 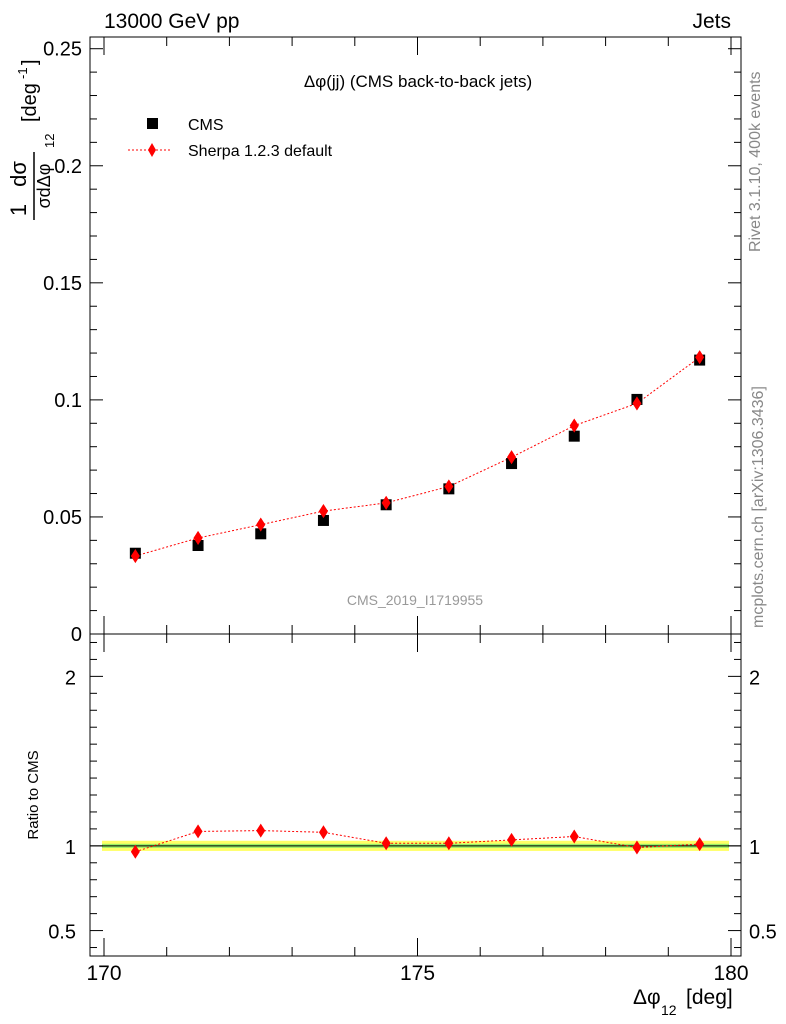 I want to click on sherpa-line, so click(x=417, y=456).